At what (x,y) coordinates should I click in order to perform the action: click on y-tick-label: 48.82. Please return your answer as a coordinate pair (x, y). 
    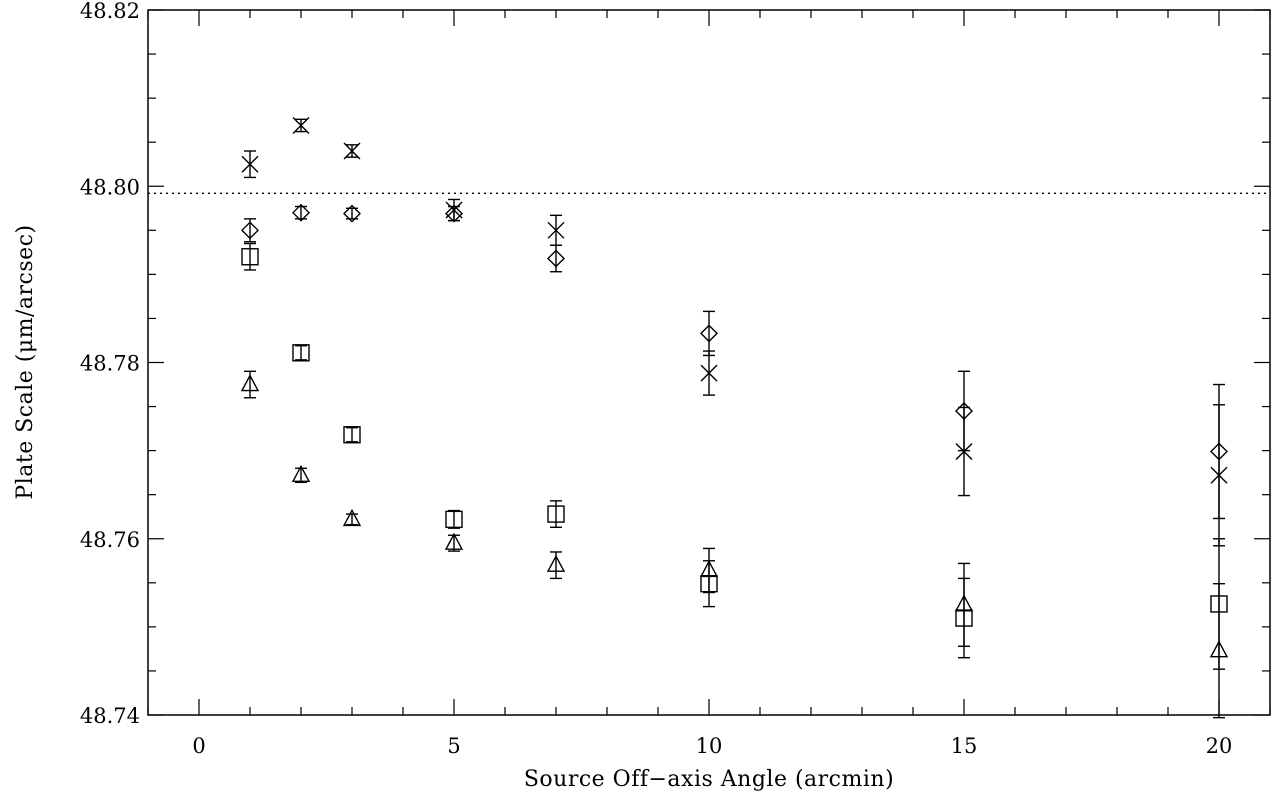
    Looking at the image, I should click on (110, 11).